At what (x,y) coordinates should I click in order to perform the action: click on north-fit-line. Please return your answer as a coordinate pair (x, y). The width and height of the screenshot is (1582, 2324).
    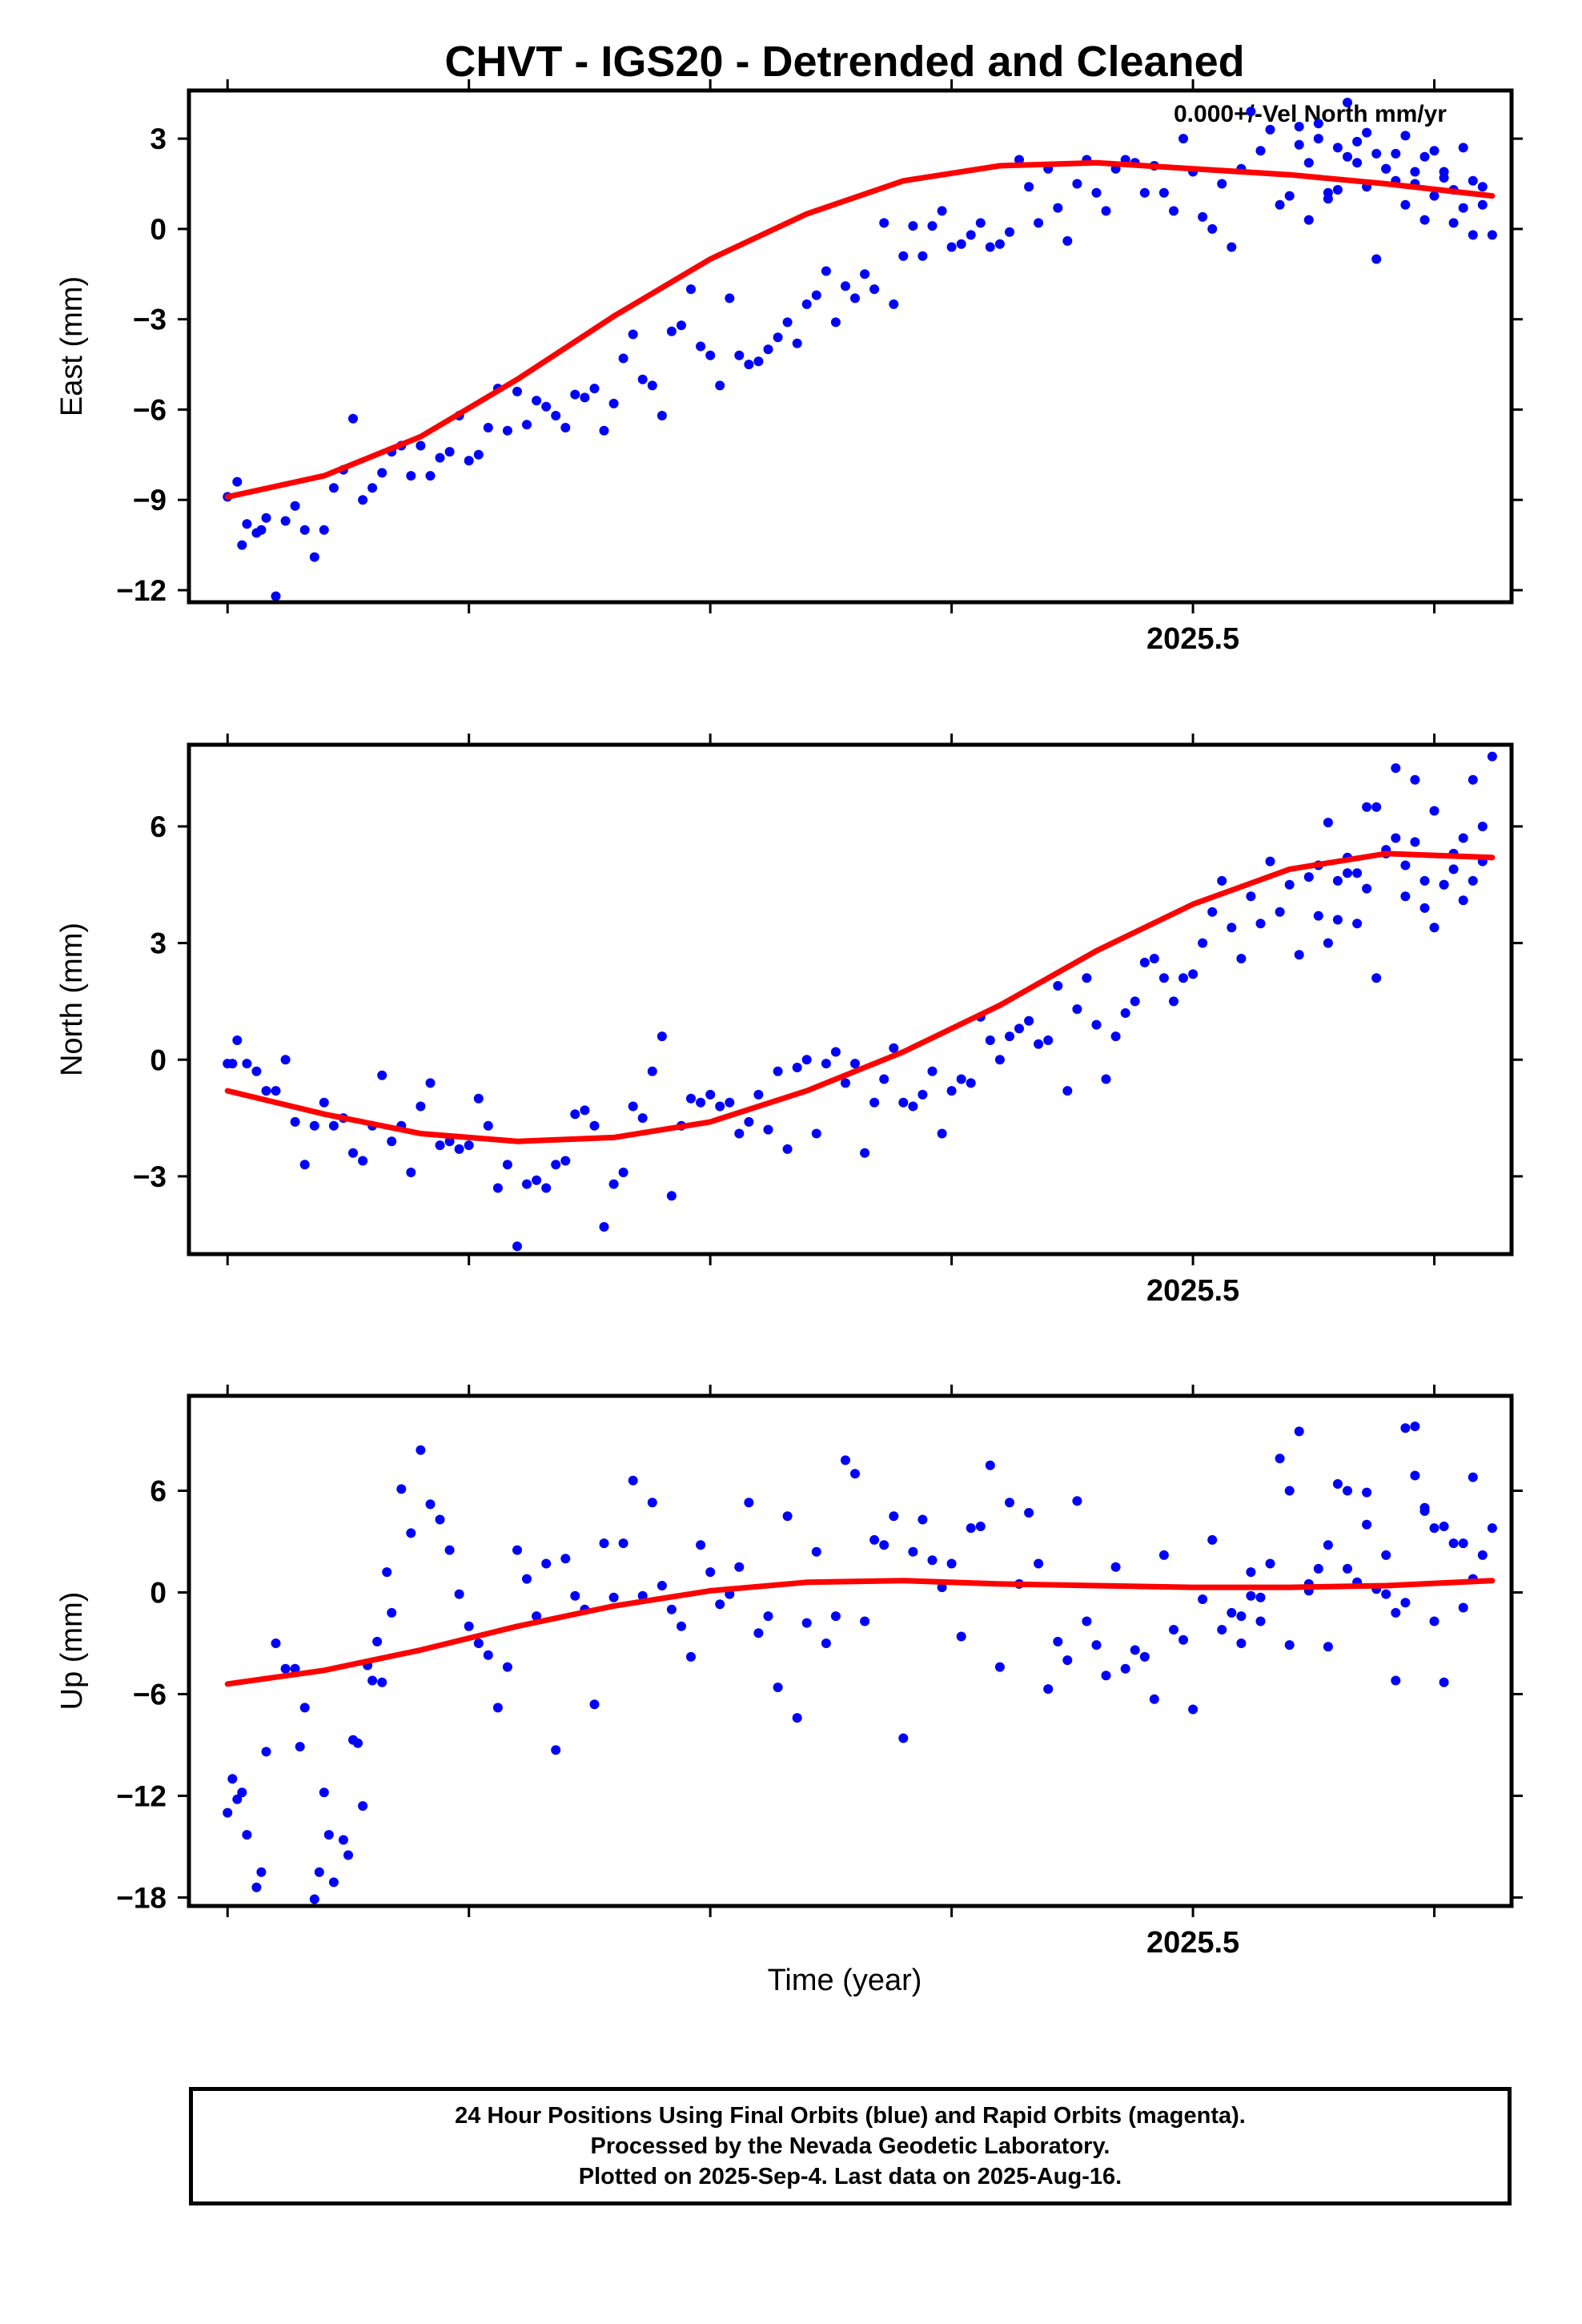
    Looking at the image, I should click on (860, 997).